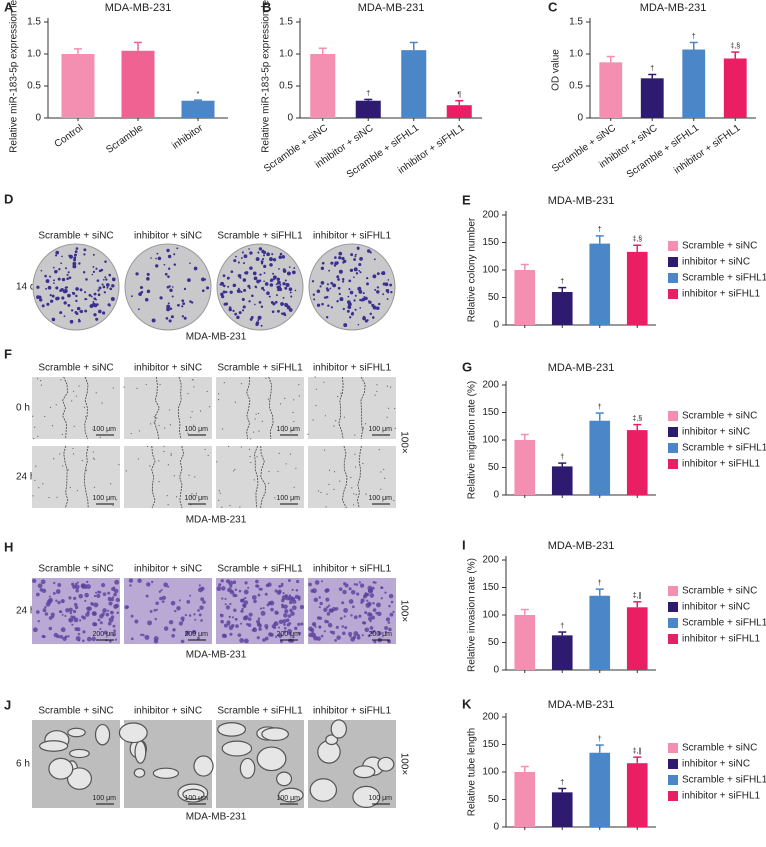  Describe the element at coordinates (673, 607) in the screenshot. I see `legend-swatch` at that location.